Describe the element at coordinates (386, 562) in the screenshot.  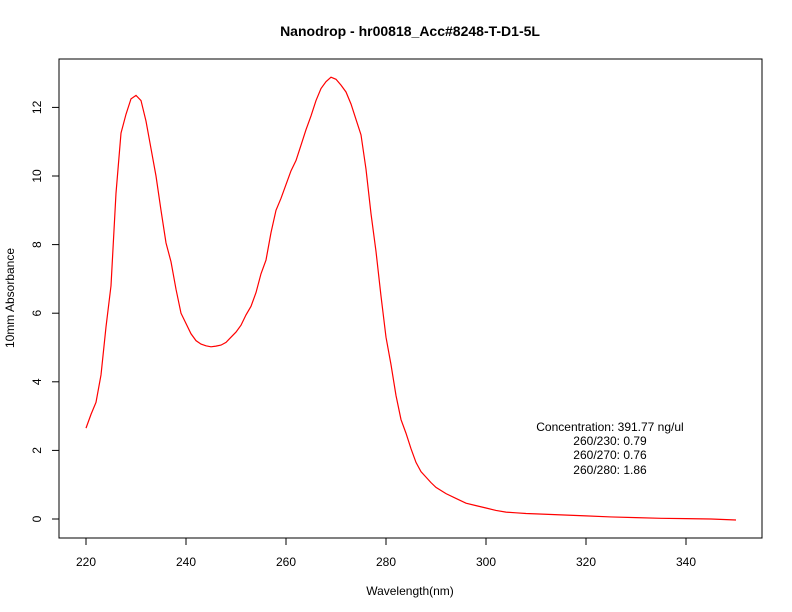
I see `x-tick-label: 280` at that location.